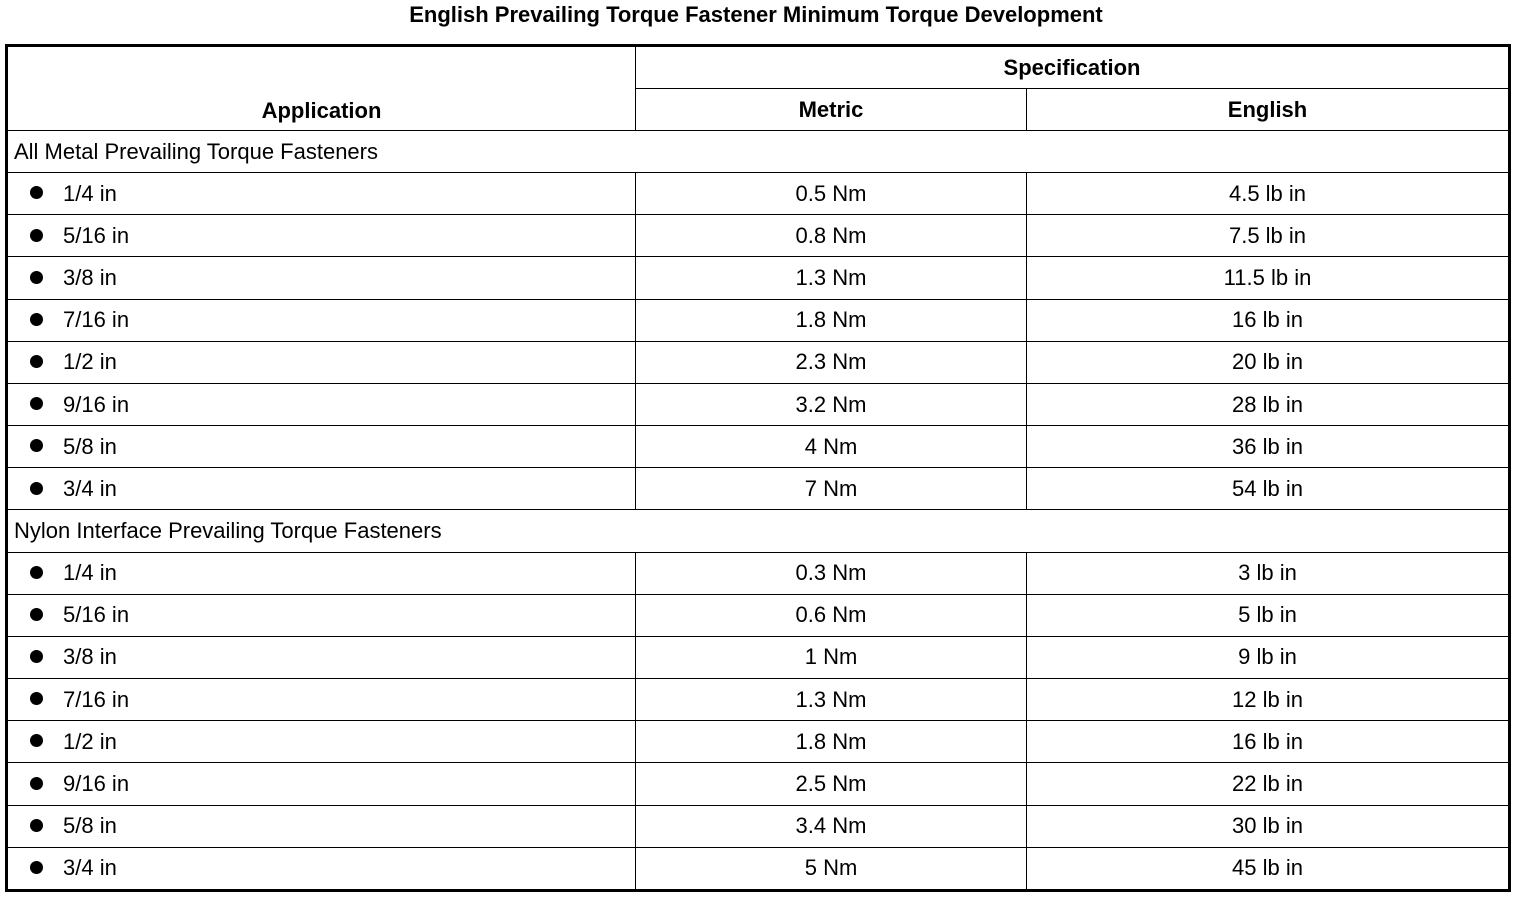 This screenshot has width=1520, height=898. I want to click on table-row: 1/2 in 2.3 Nm 20 lb in, so click(758, 362).